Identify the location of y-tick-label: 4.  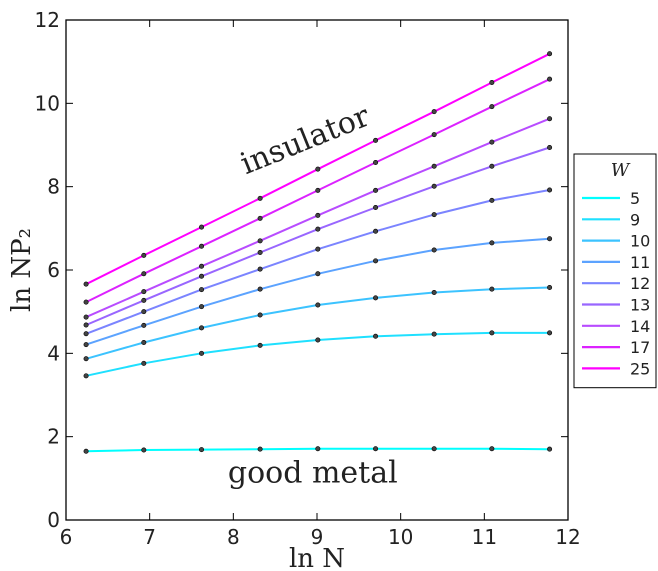
(53, 353).